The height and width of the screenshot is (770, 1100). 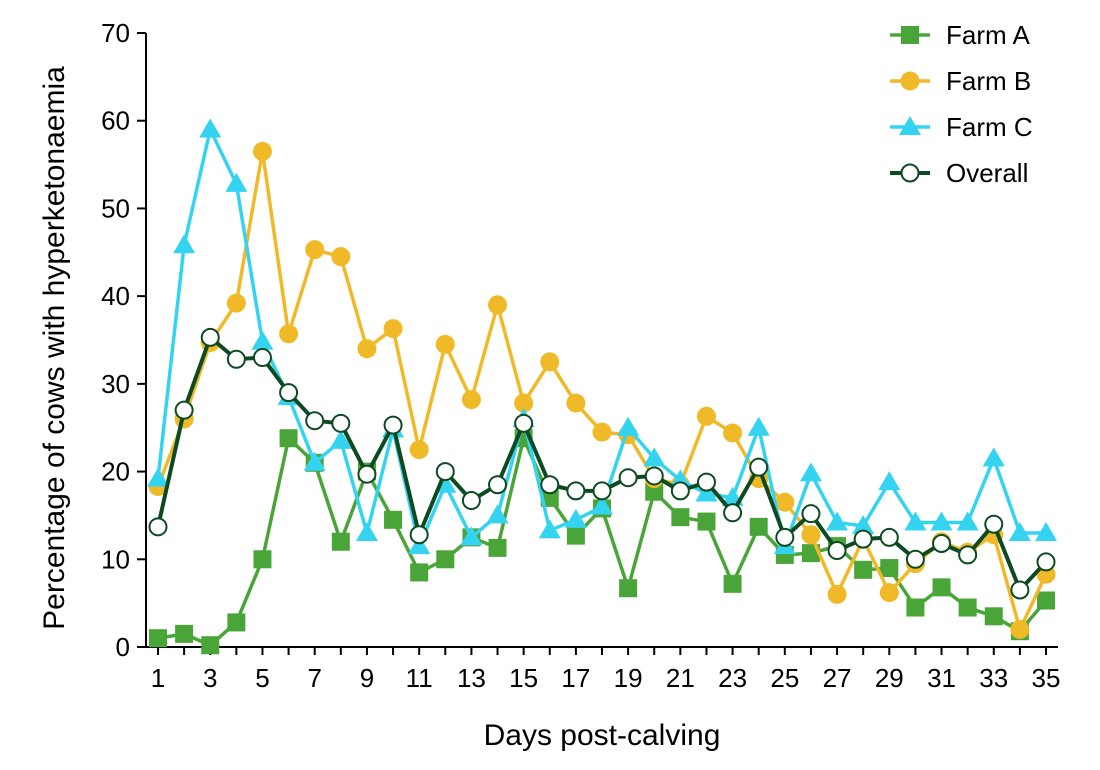 What do you see at coordinates (989, 127) in the screenshot?
I see `legend-label: Farm C` at bounding box center [989, 127].